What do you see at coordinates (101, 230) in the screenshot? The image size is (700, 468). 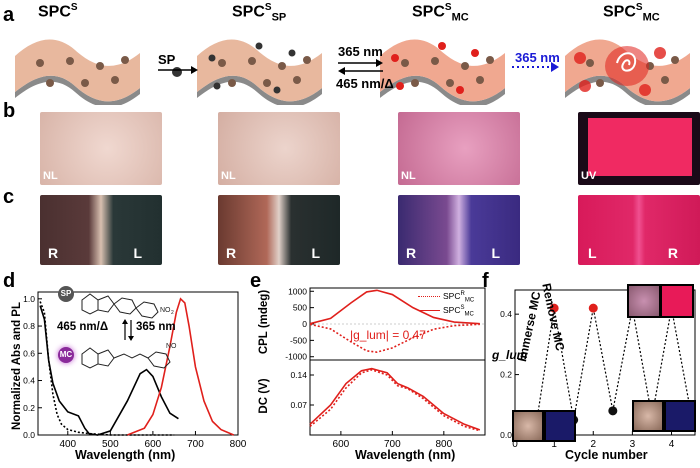 I see `photo-c1: R L` at bounding box center [101, 230].